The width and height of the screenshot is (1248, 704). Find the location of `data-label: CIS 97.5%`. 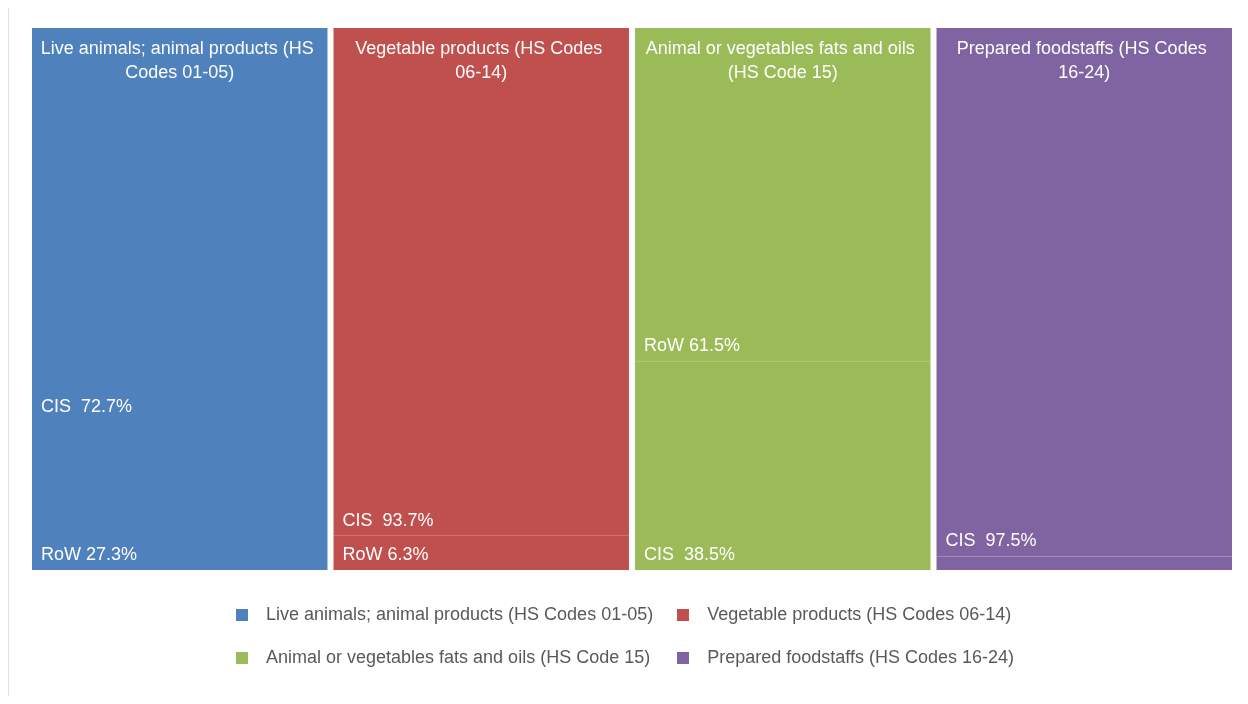

data-label: CIS 97.5% is located at coordinates (991, 540).